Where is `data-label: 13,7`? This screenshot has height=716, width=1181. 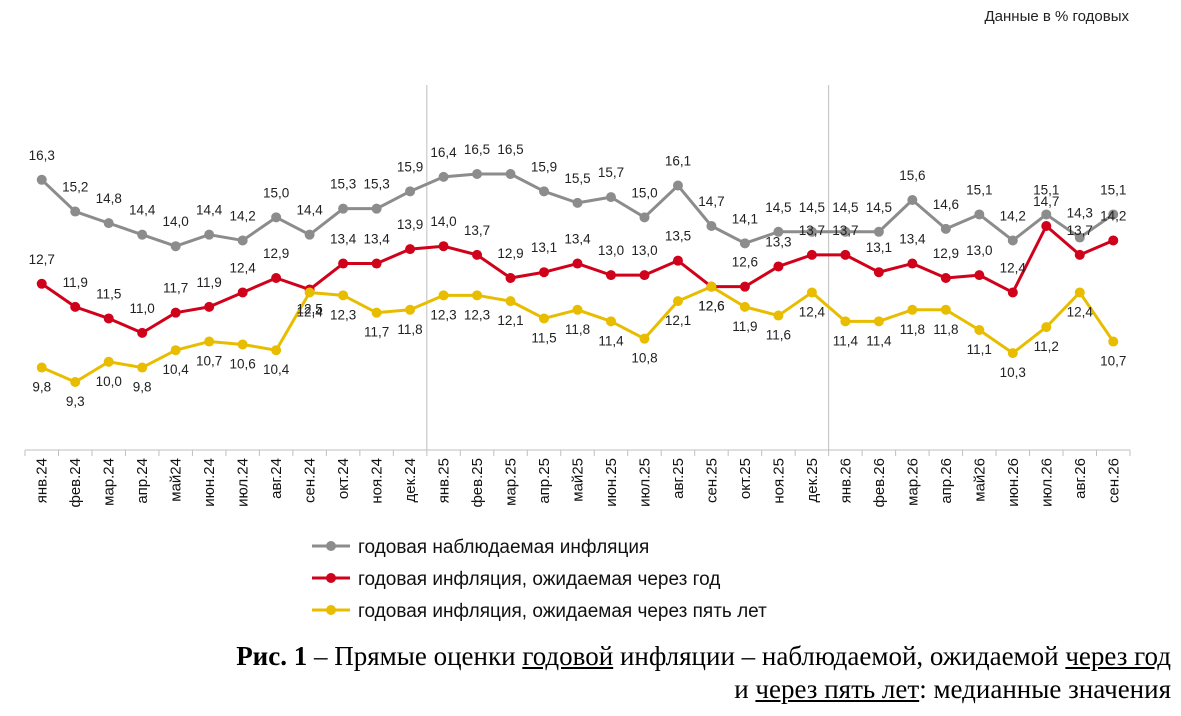 data-label: 13,7 is located at coordinates (812, 230).